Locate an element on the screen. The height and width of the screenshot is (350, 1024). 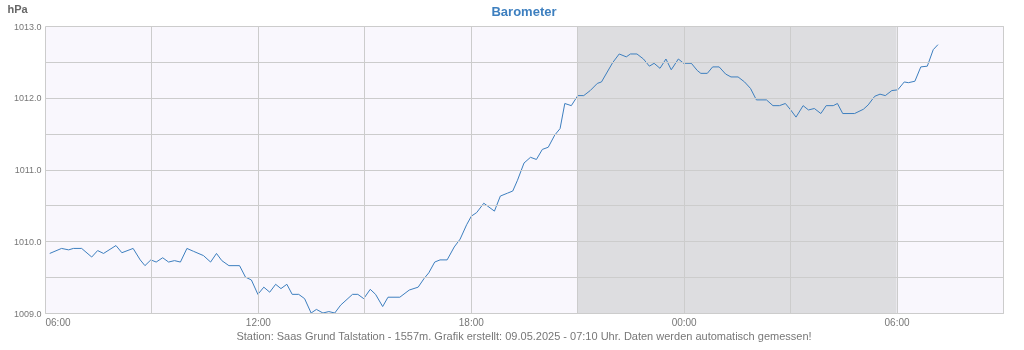
x-tick-label: 00:00 is located at coordinates (684, 322).